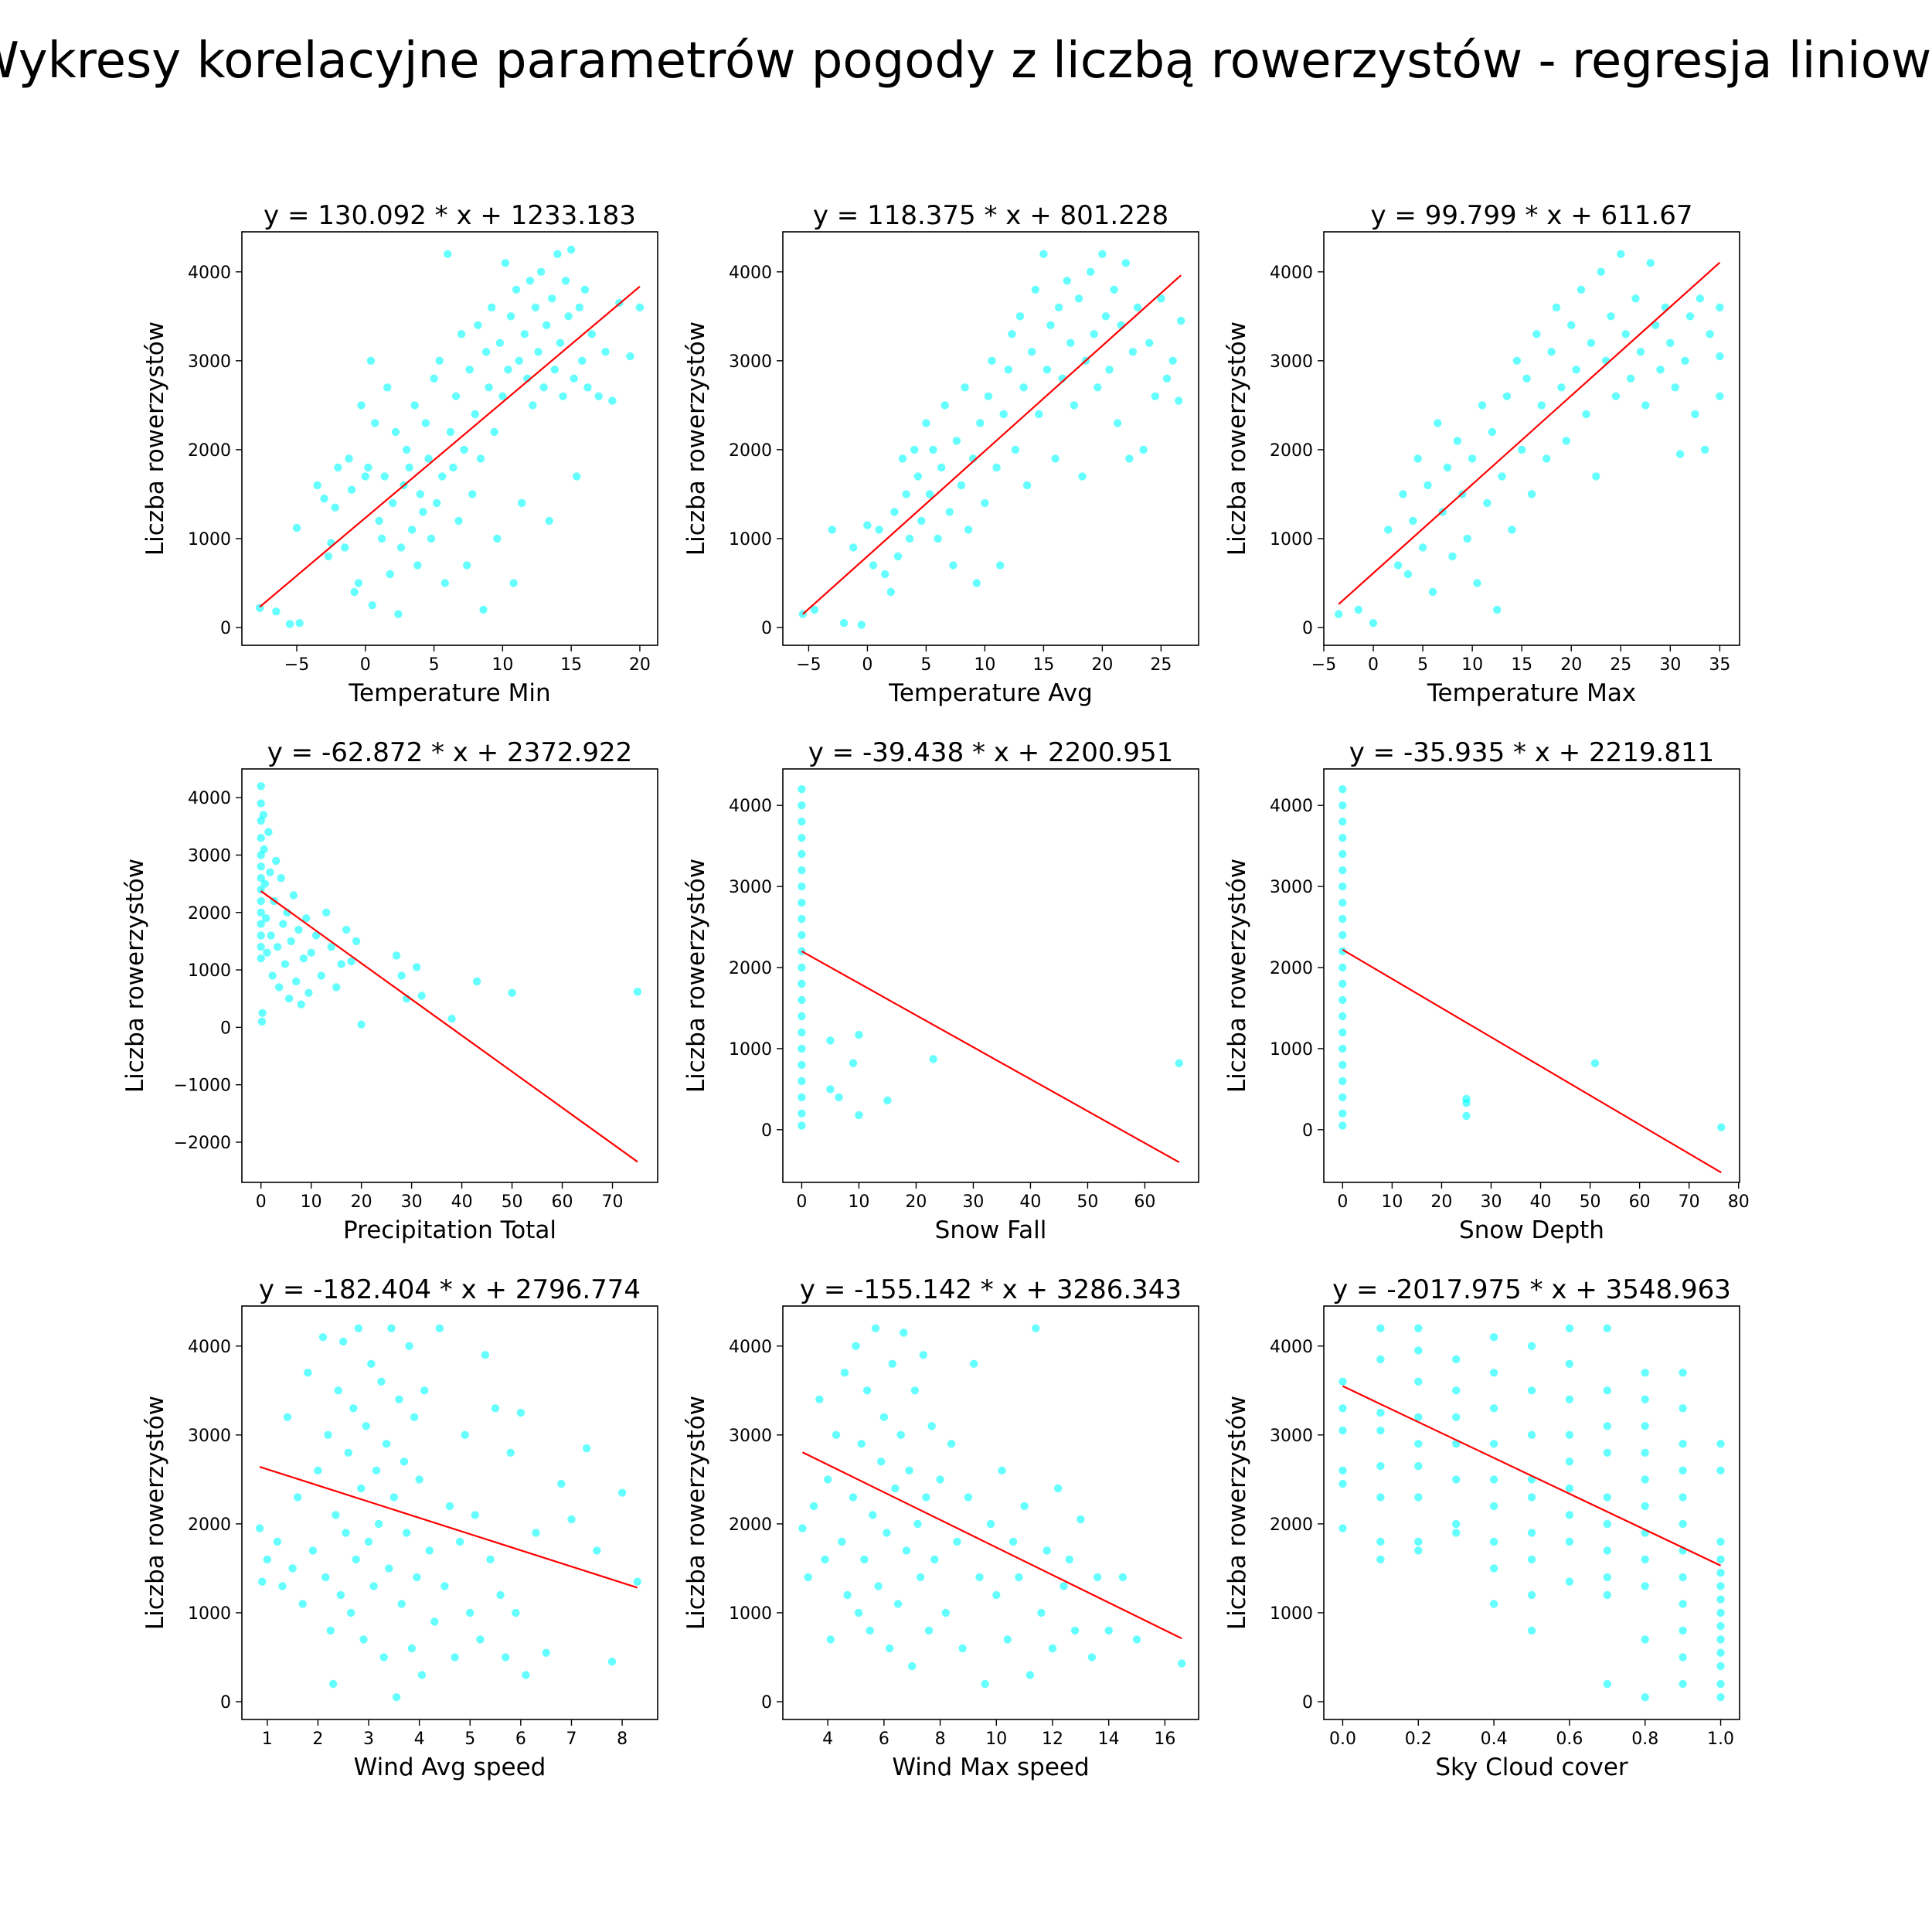 The width and height of the screenshot is (1932, 1932). I want to click on x-tick-label: 1, so click(268, 1740).